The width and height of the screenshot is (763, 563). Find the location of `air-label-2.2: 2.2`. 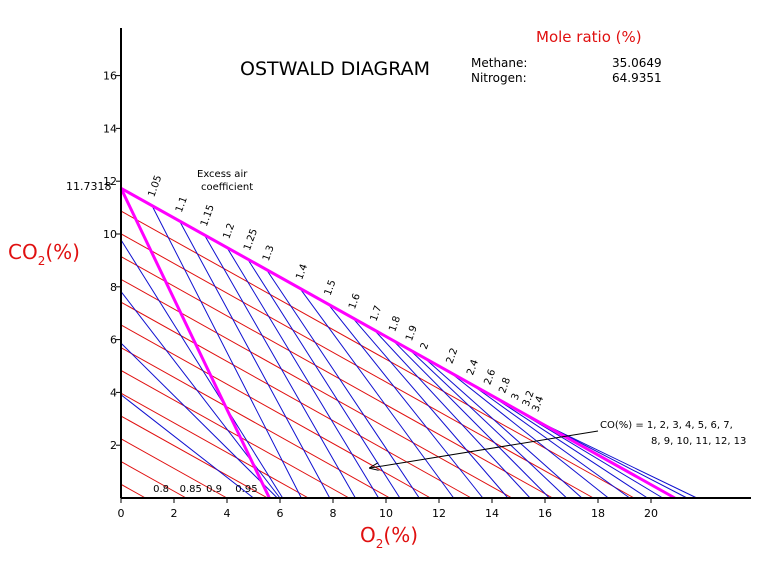

air-label-2.2: 2.2 is located at coordinates (453, 356).